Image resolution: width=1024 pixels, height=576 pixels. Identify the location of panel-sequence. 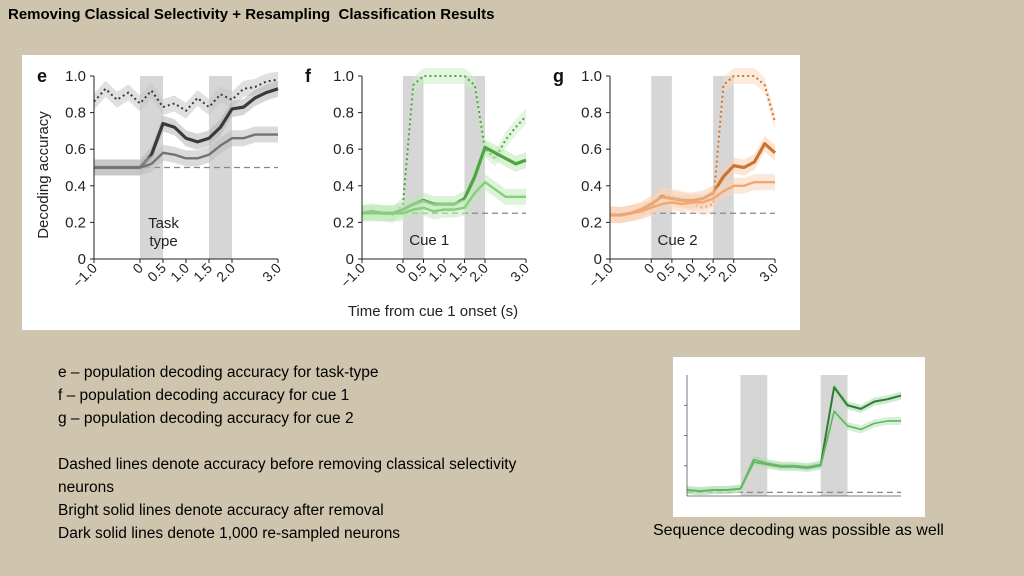
(793, 436).